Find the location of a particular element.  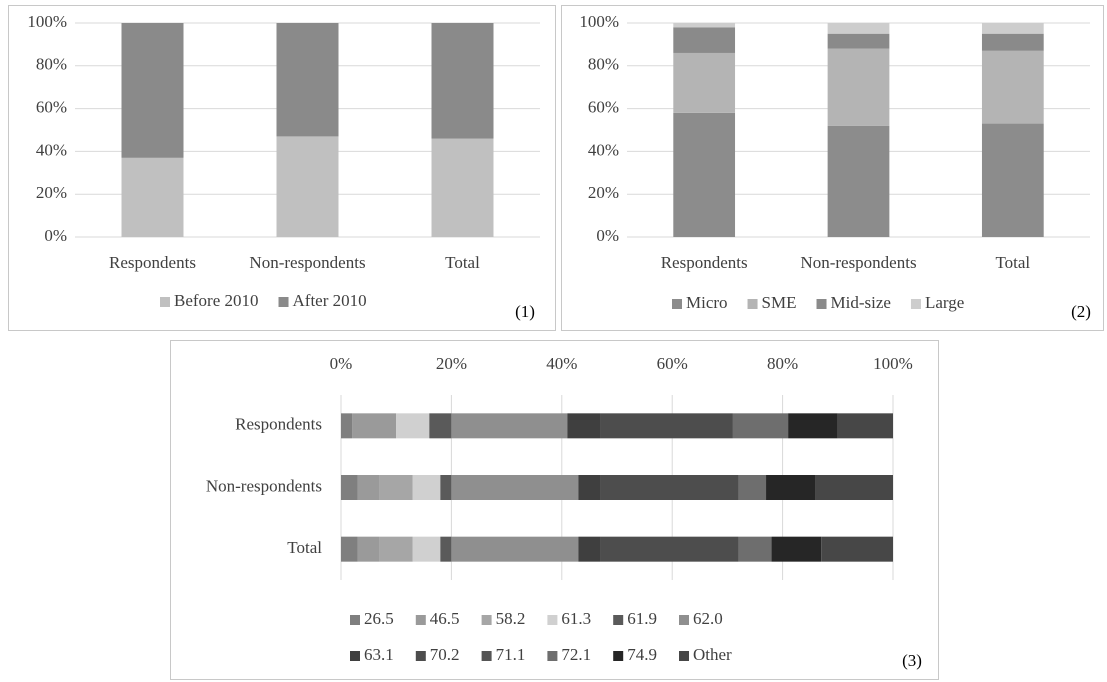

y-tick-label: Respondents is located at coordinates (278, 424).